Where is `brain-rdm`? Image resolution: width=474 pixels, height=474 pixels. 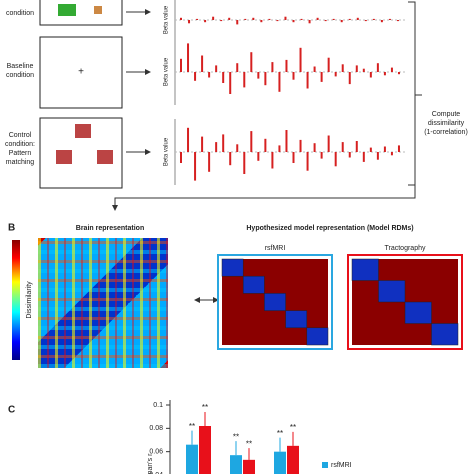 brain-rdm is located at coordinates (103, 303).